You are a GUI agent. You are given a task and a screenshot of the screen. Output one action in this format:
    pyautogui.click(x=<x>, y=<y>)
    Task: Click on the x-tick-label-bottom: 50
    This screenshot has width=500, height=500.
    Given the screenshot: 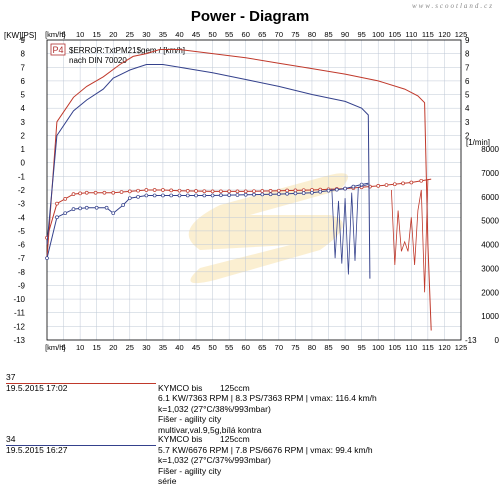 What is the action you would take?
    pyautogui.click(x=212, y=347)
    